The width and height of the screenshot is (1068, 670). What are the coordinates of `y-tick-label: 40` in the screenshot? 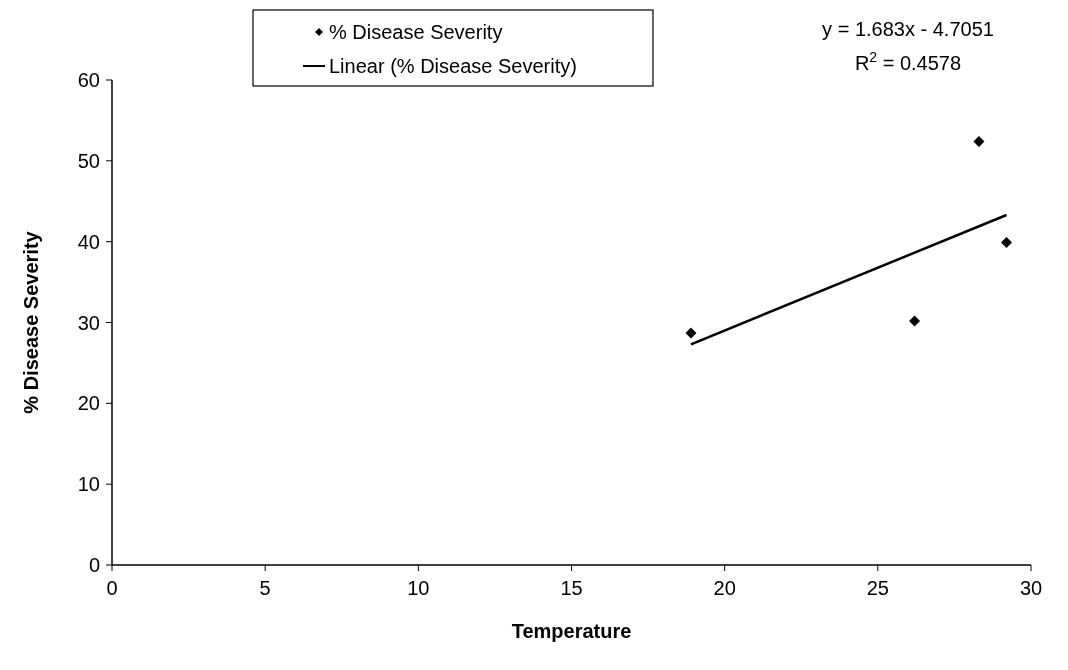 It's located at (88, 241).